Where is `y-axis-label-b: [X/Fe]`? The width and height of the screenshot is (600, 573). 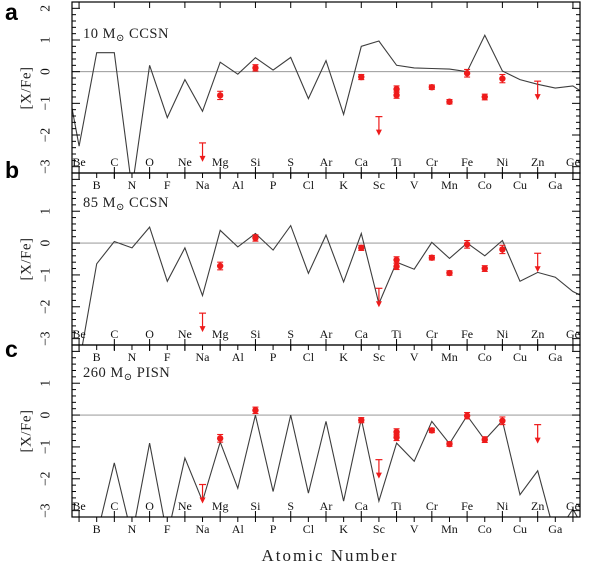
y-axis-label-b: [X/Fe] is located at coordinates (26, 259).